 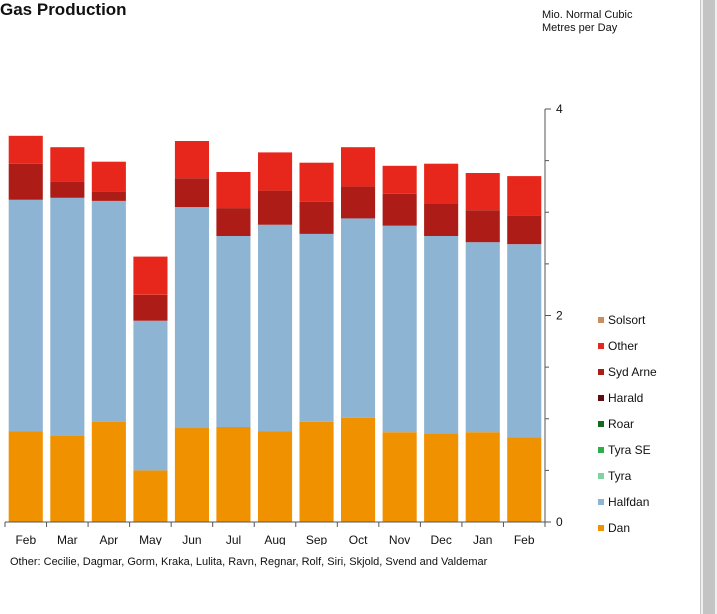 What do you see at coordinates (399, 539) in the screenshot?
I see `x-tick-label: Nov` at bounding box center [399, 539].